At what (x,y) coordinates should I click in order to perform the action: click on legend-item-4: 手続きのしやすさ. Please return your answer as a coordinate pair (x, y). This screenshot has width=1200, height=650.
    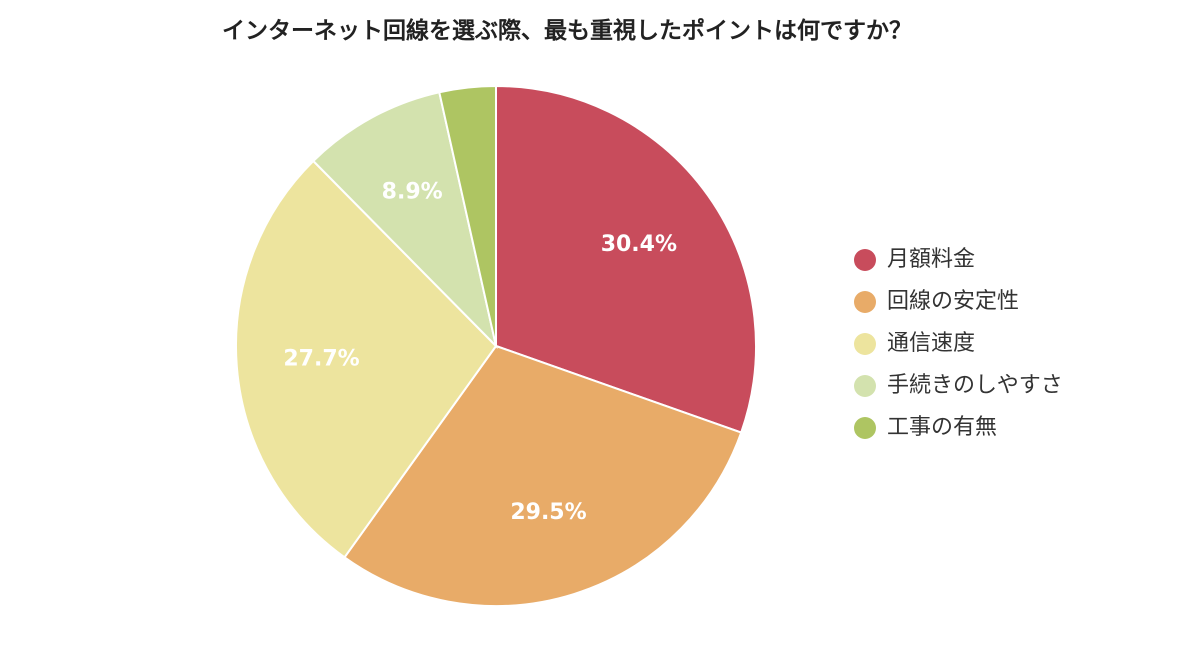
    Looking at the image, I should click on (958, 385).